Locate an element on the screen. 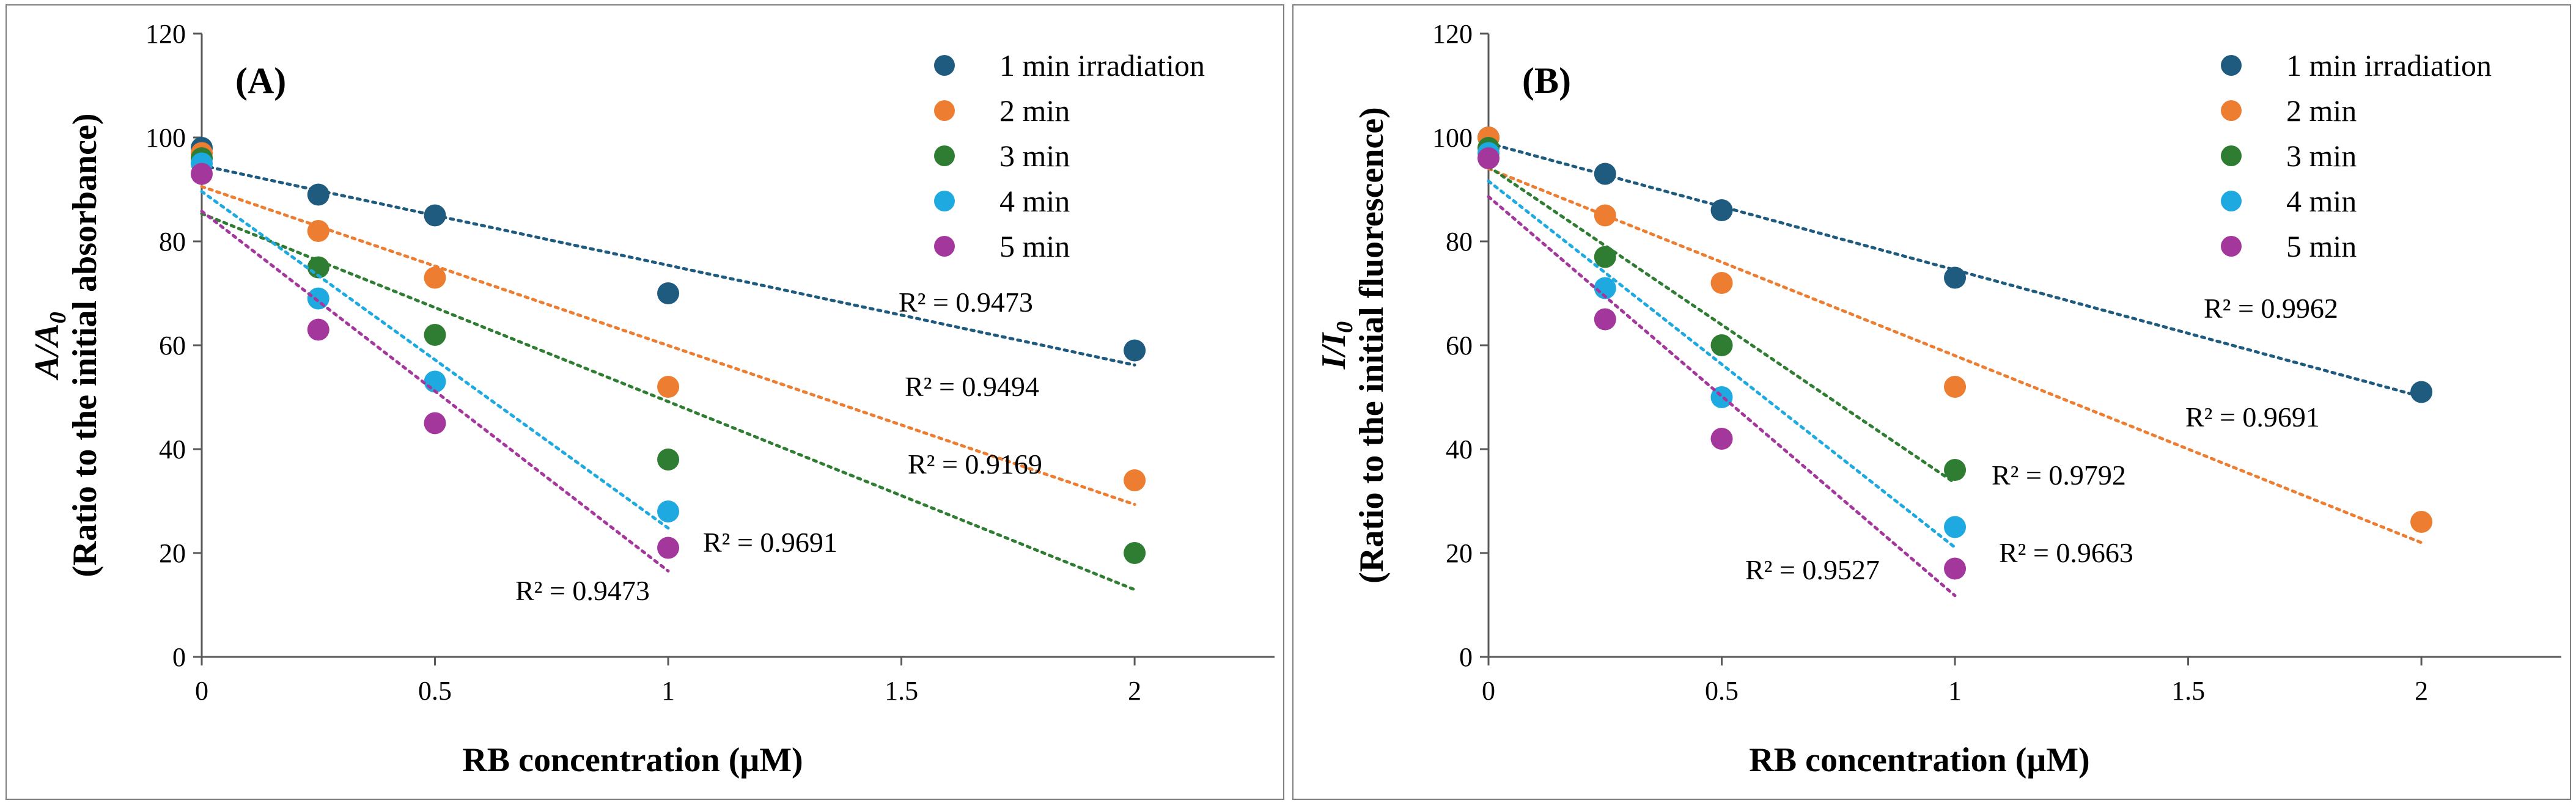 The height and width of the screenshot is (806, 2576). panel-label: (B) is located at coordinates (1546, 80).